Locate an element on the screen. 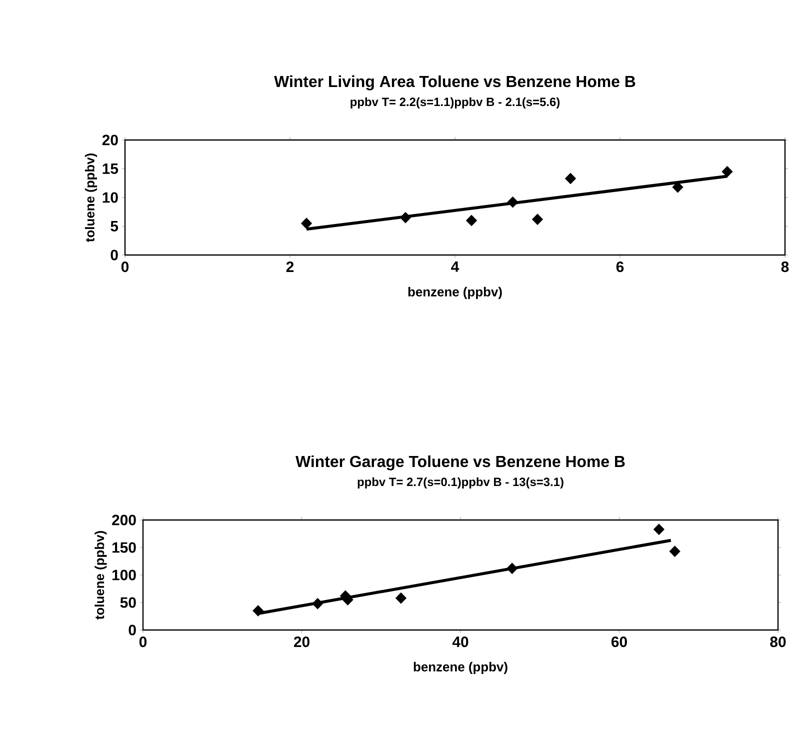 The height and width of the screenshot is (739, 799). y-tick-label: 50 is located at coordinates (128, 602).